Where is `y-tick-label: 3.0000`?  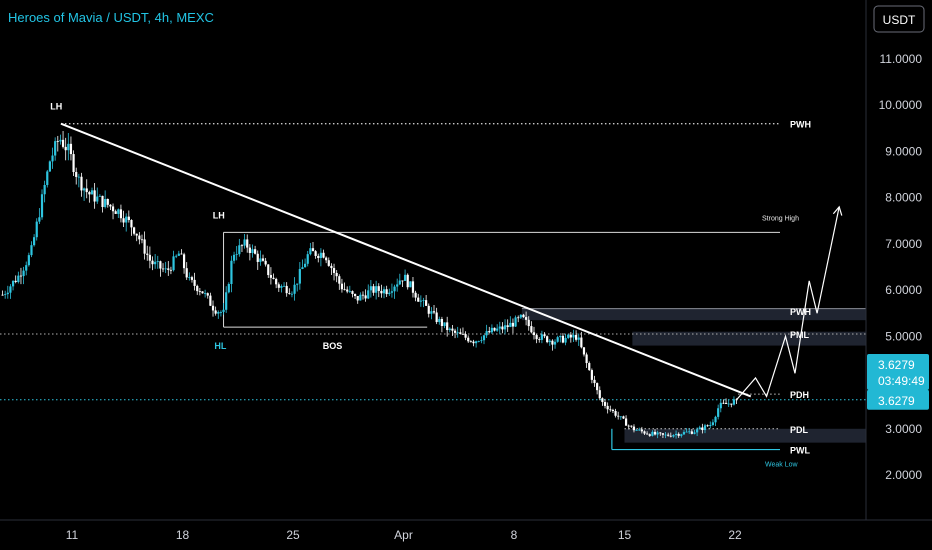
y-tick-label: 3.0000 is located at coordinates (903, 429).